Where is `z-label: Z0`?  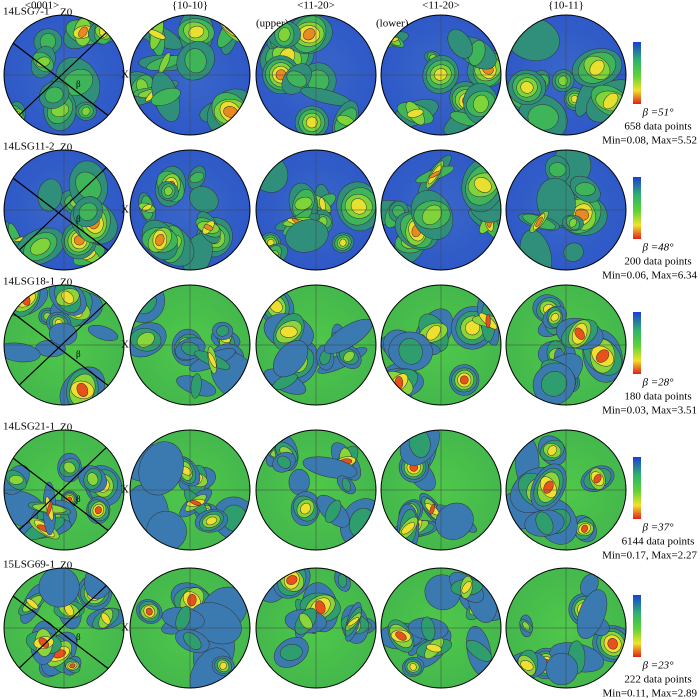 z-label: Z0 is located at coordinates (66, 13).